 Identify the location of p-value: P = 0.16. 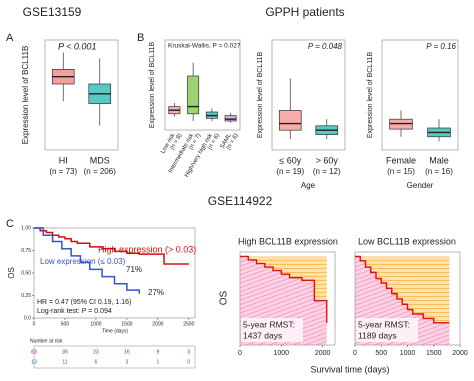
(441, 46).